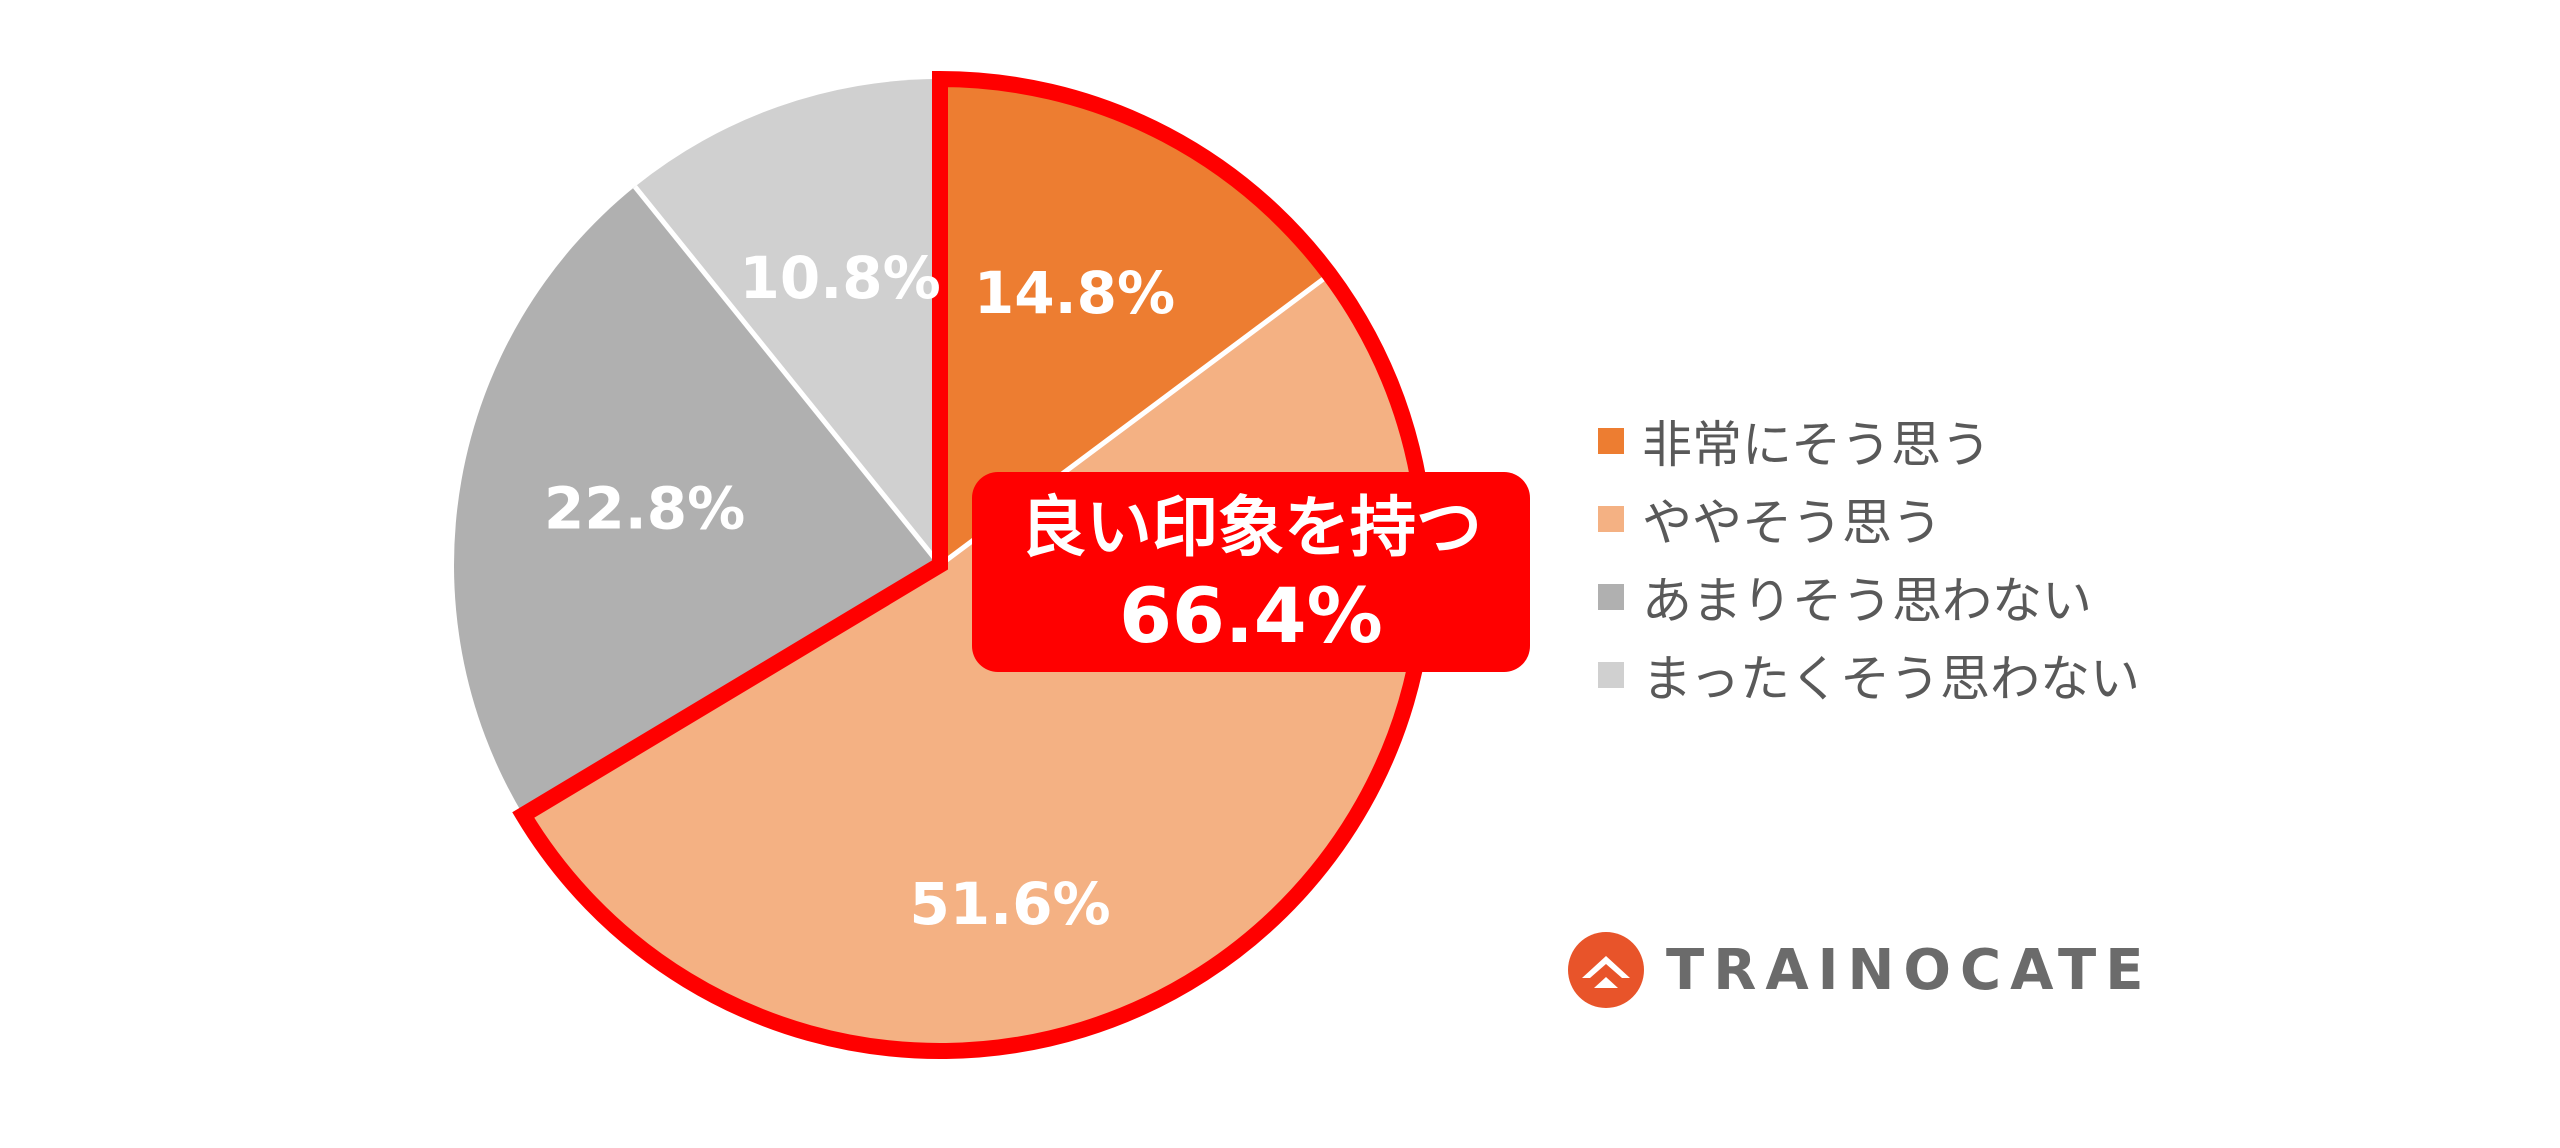 The height and width of the screenshot is (1148, 2560). I want to click on pie-data-label: 51.6%, so click(1009, 904).